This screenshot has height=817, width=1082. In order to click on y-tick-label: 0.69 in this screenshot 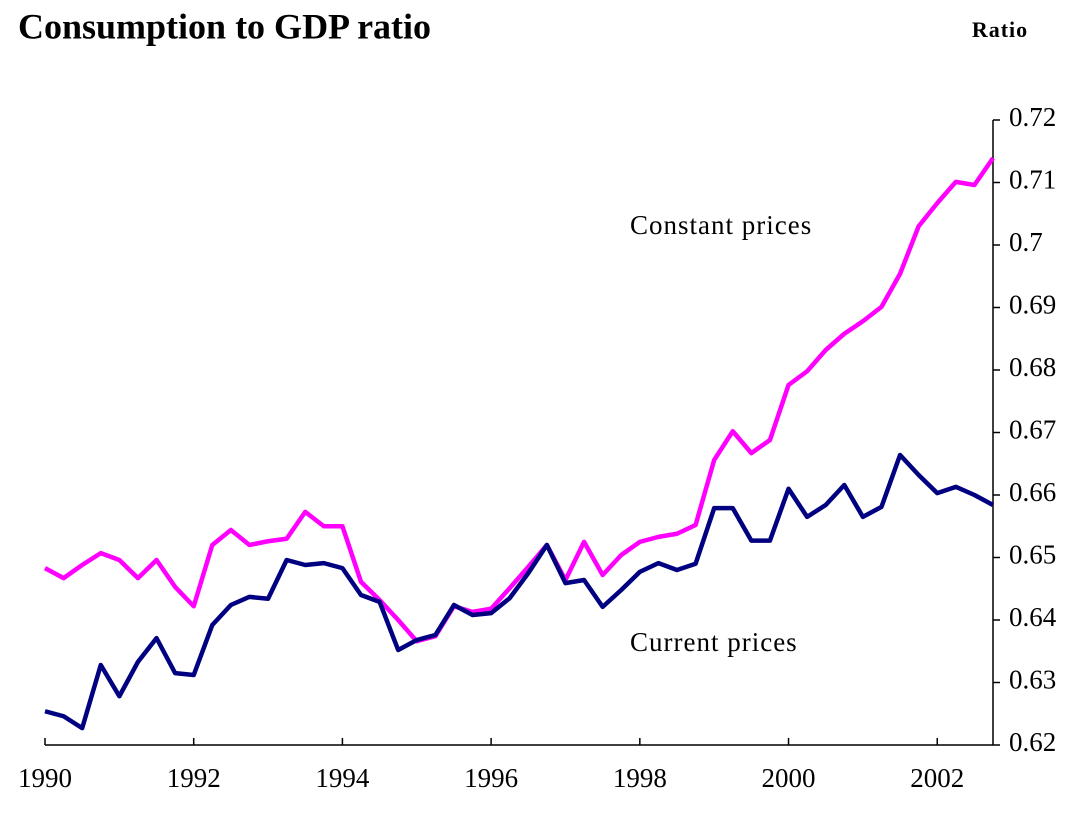, I will do `click(1032, 305)`.